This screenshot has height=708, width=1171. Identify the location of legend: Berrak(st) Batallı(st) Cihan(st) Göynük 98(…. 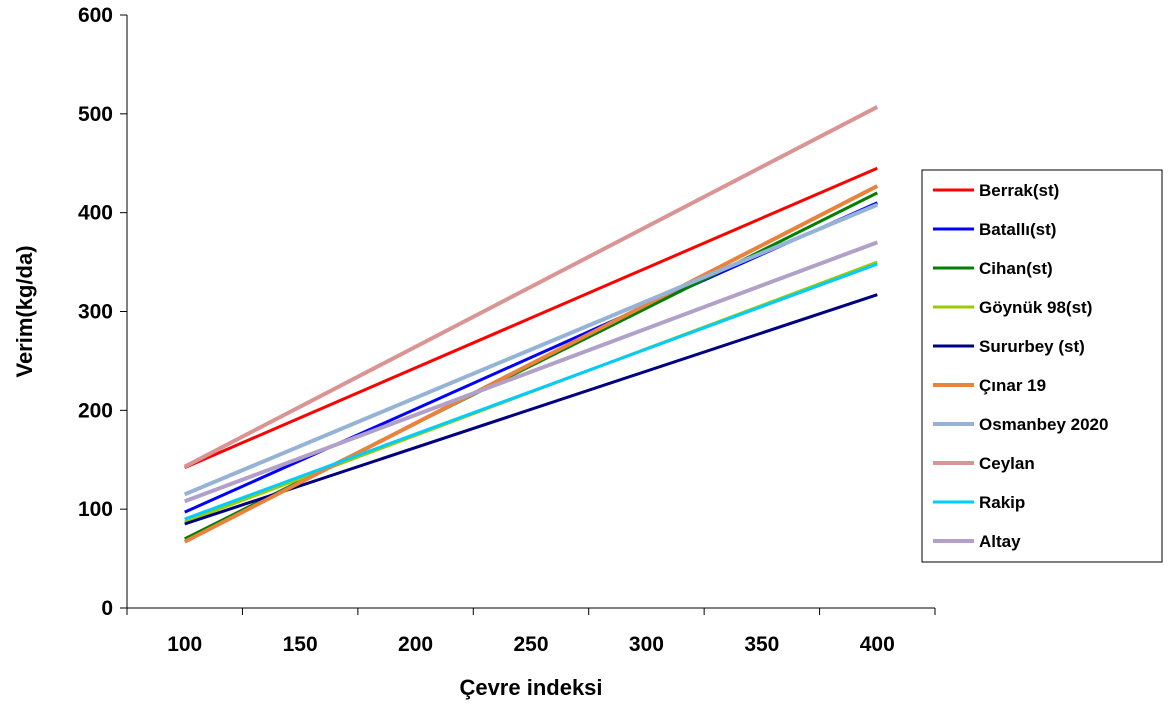
(1042, 366).